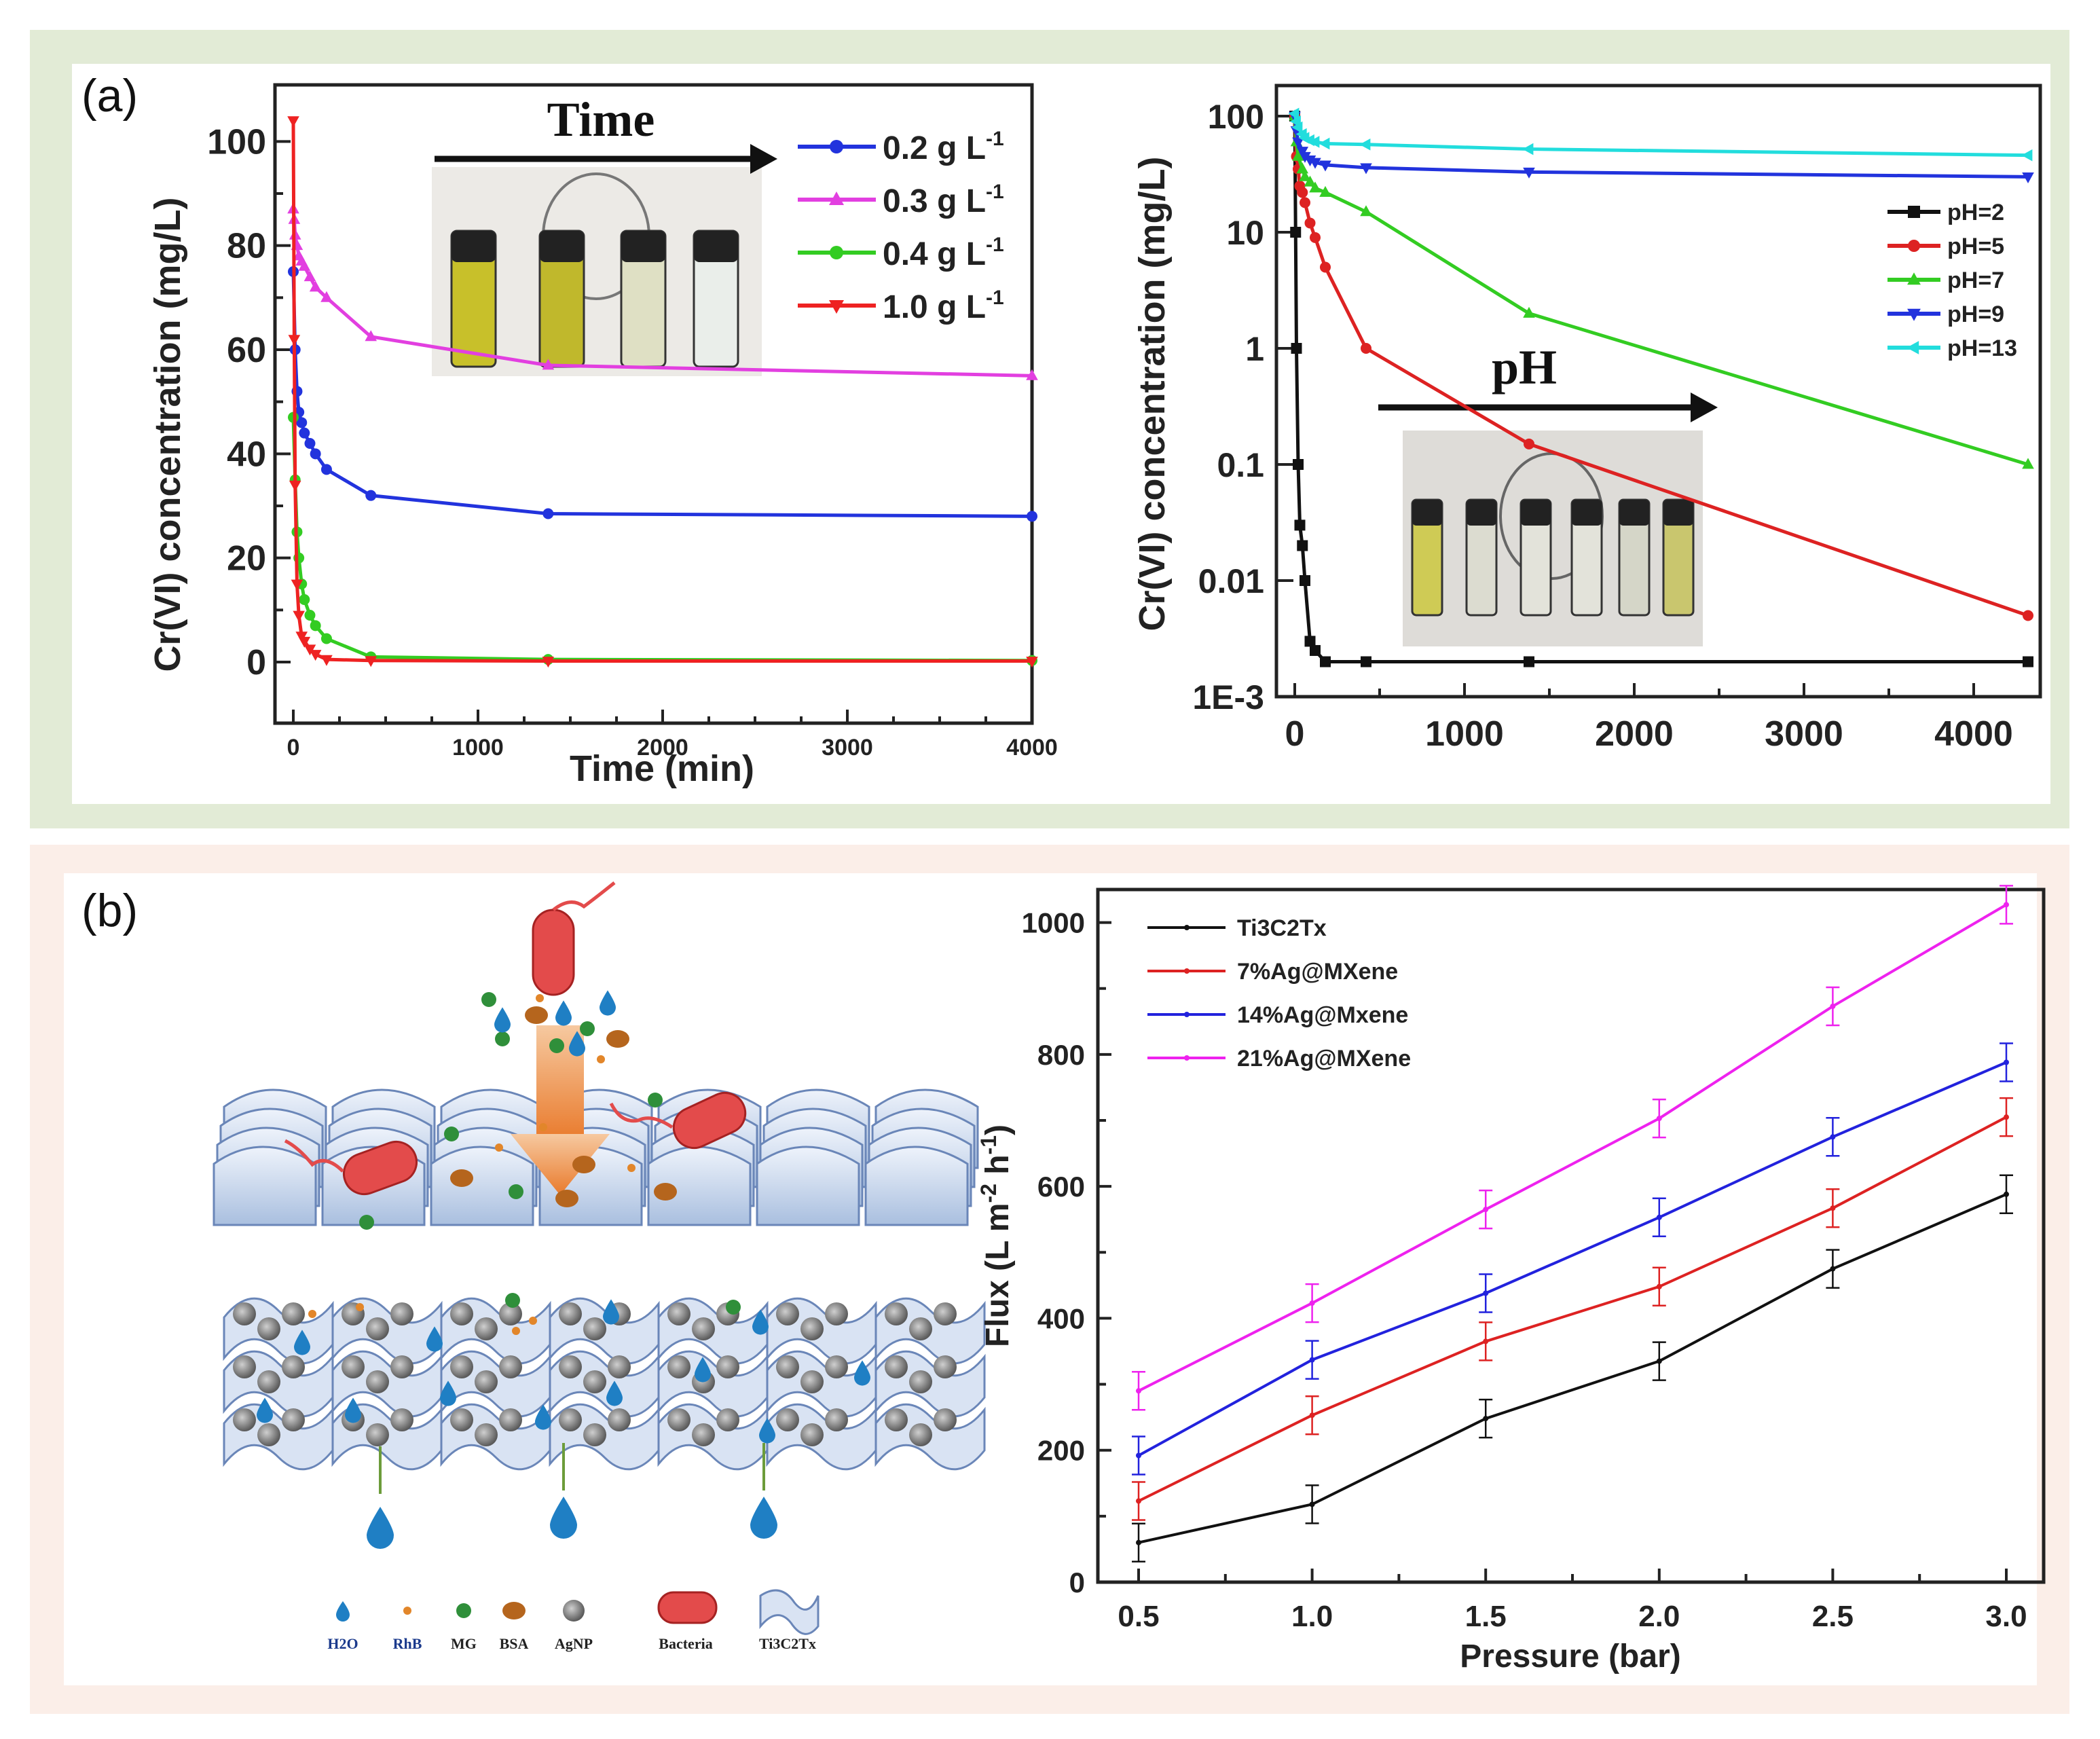 The height and width of the screenshot is (1739, 2100). What do you see at coordinates (1254, 349) in the screenshot?
I see `y-tick-label: 1` at bounding box center [1254, 349].